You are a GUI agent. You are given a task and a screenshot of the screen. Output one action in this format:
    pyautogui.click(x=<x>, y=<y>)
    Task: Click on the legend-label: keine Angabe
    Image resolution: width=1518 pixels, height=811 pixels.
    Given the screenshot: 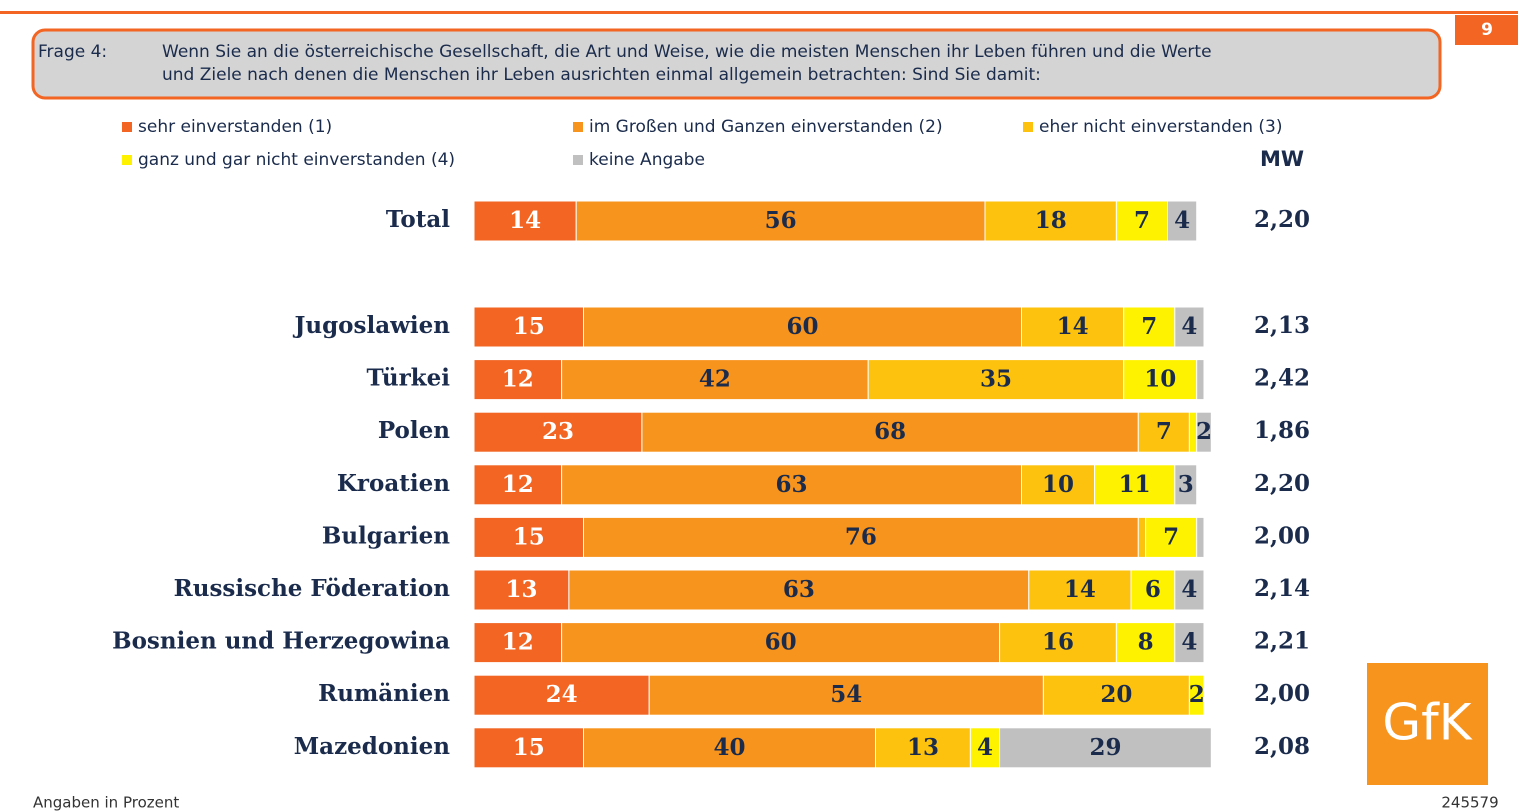 What is the action you would take?
    pyautogui.click(x=647, y=160)
    